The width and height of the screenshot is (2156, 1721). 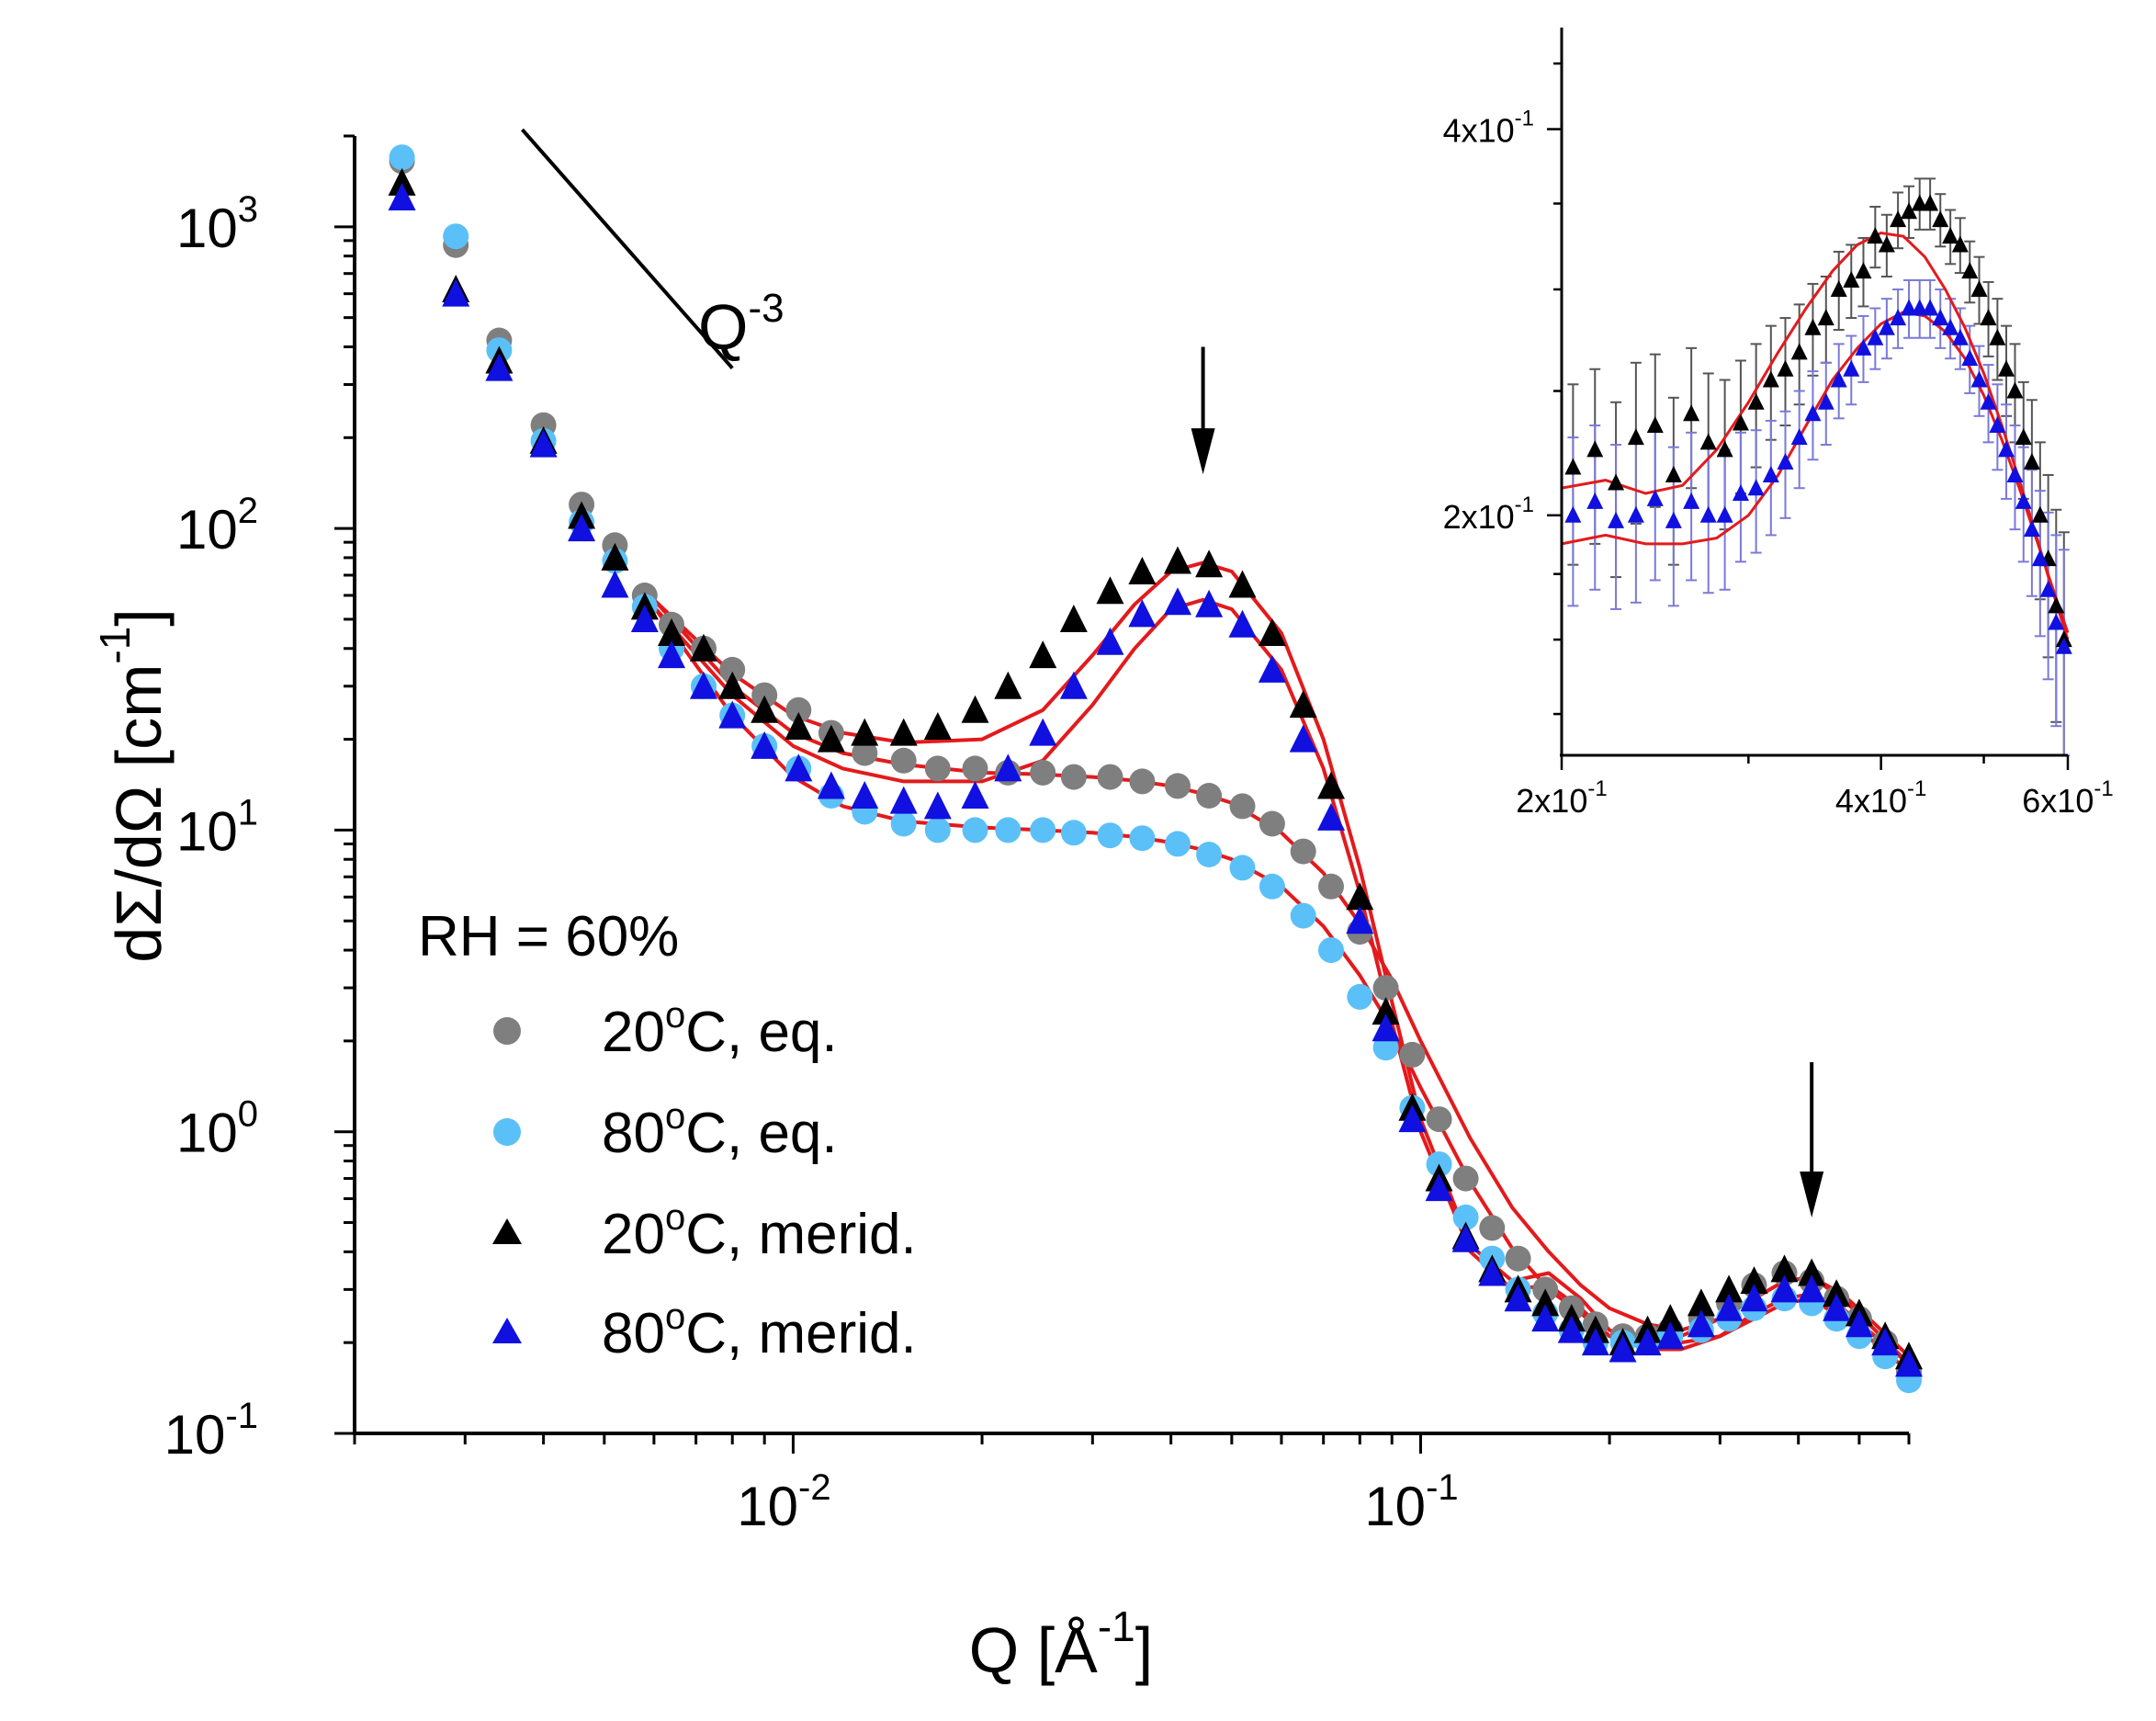 I want to click on legend-label-80mer: 80oC, merid., so click(x=759, y=1330).